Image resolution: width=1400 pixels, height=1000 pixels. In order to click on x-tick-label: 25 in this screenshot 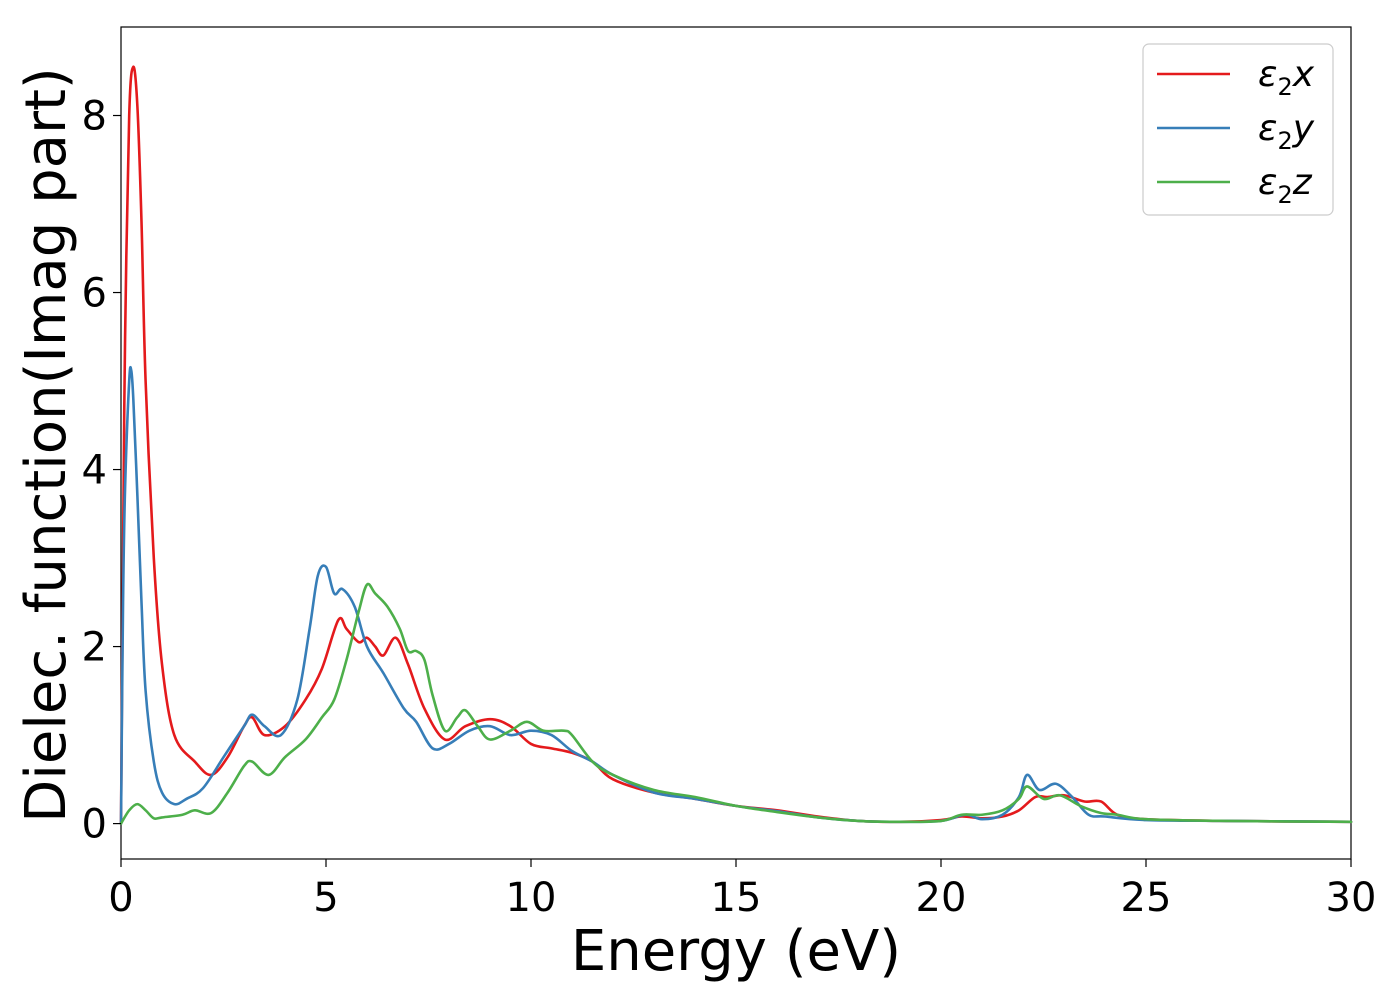, I will do `click(1146, 898)`.